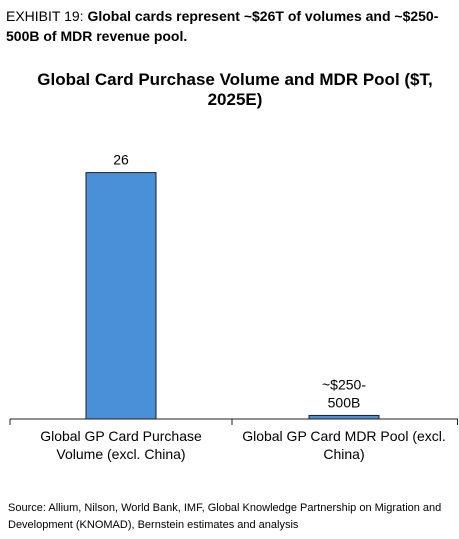 This screenshot has height=539, width=459. Describe the element at coordinates (343, 454) in the screenshot. I see `category-label-2-line-2: China)` at that location.